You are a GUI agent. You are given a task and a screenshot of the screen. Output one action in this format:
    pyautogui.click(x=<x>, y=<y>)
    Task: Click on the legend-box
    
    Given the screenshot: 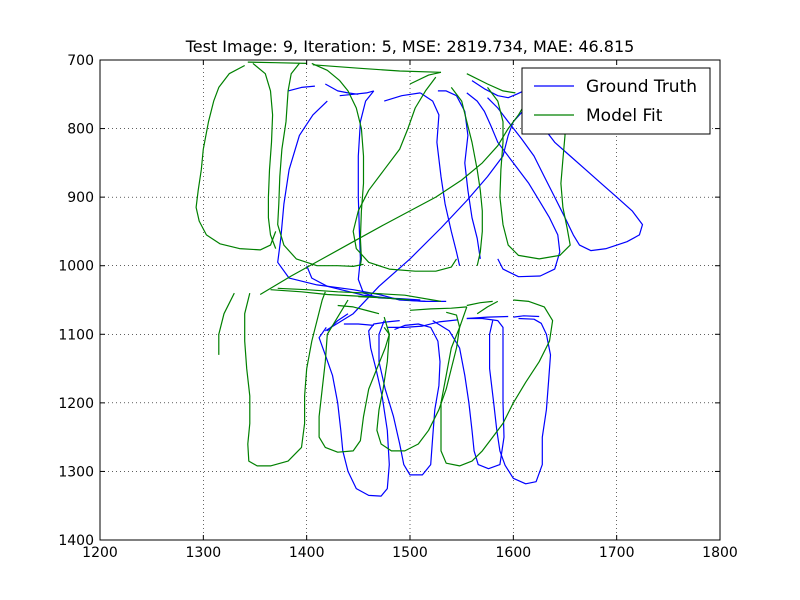 What is the action you would take?
    pyautogui.click(x=616, y=101)
    